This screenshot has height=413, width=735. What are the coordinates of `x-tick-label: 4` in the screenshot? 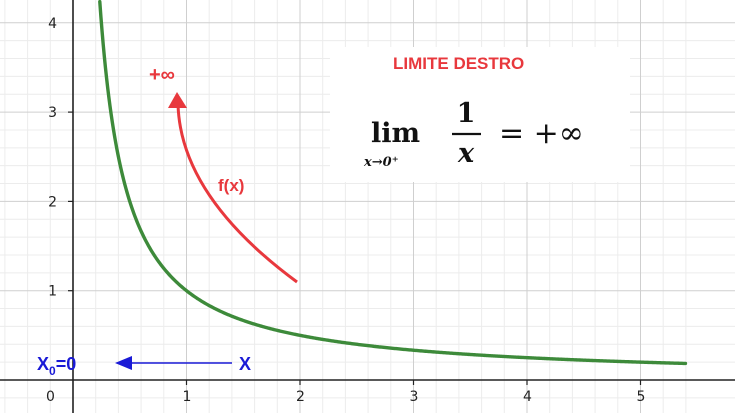 It's located at (527, 397).